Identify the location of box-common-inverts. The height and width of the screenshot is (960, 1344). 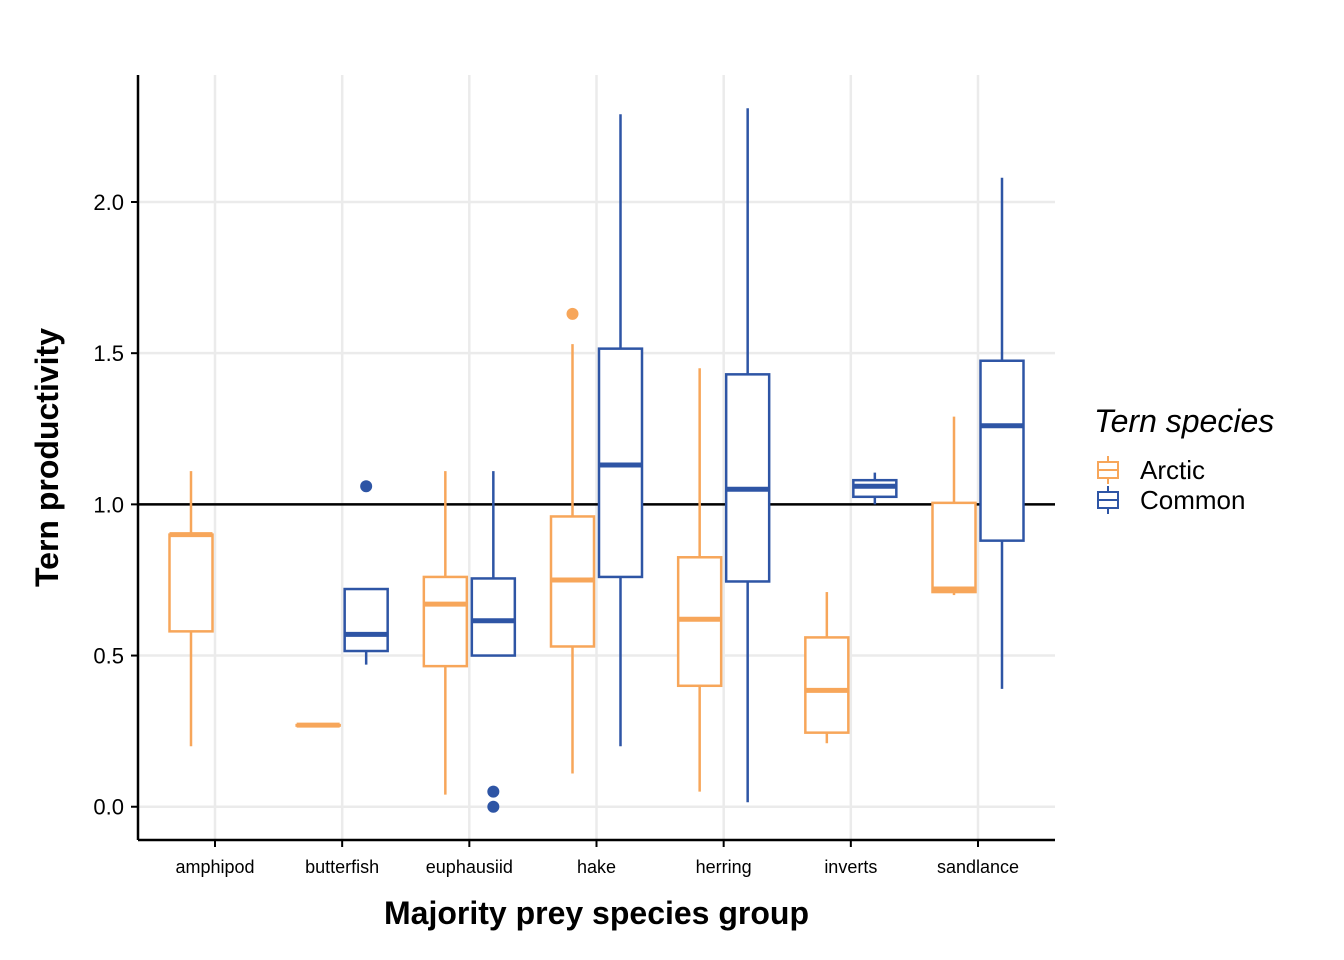
(875, 488).